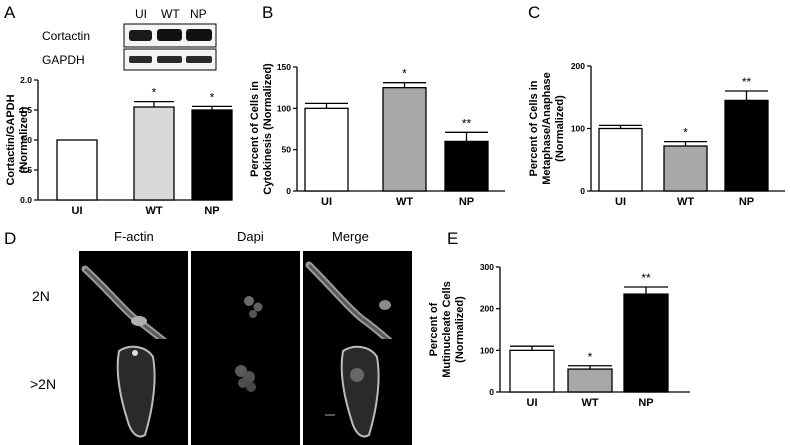  What do you see at coordinates (453, 238) in the screenshot?
I see `panel-letter-e: E` at bounding box center [453, 238].